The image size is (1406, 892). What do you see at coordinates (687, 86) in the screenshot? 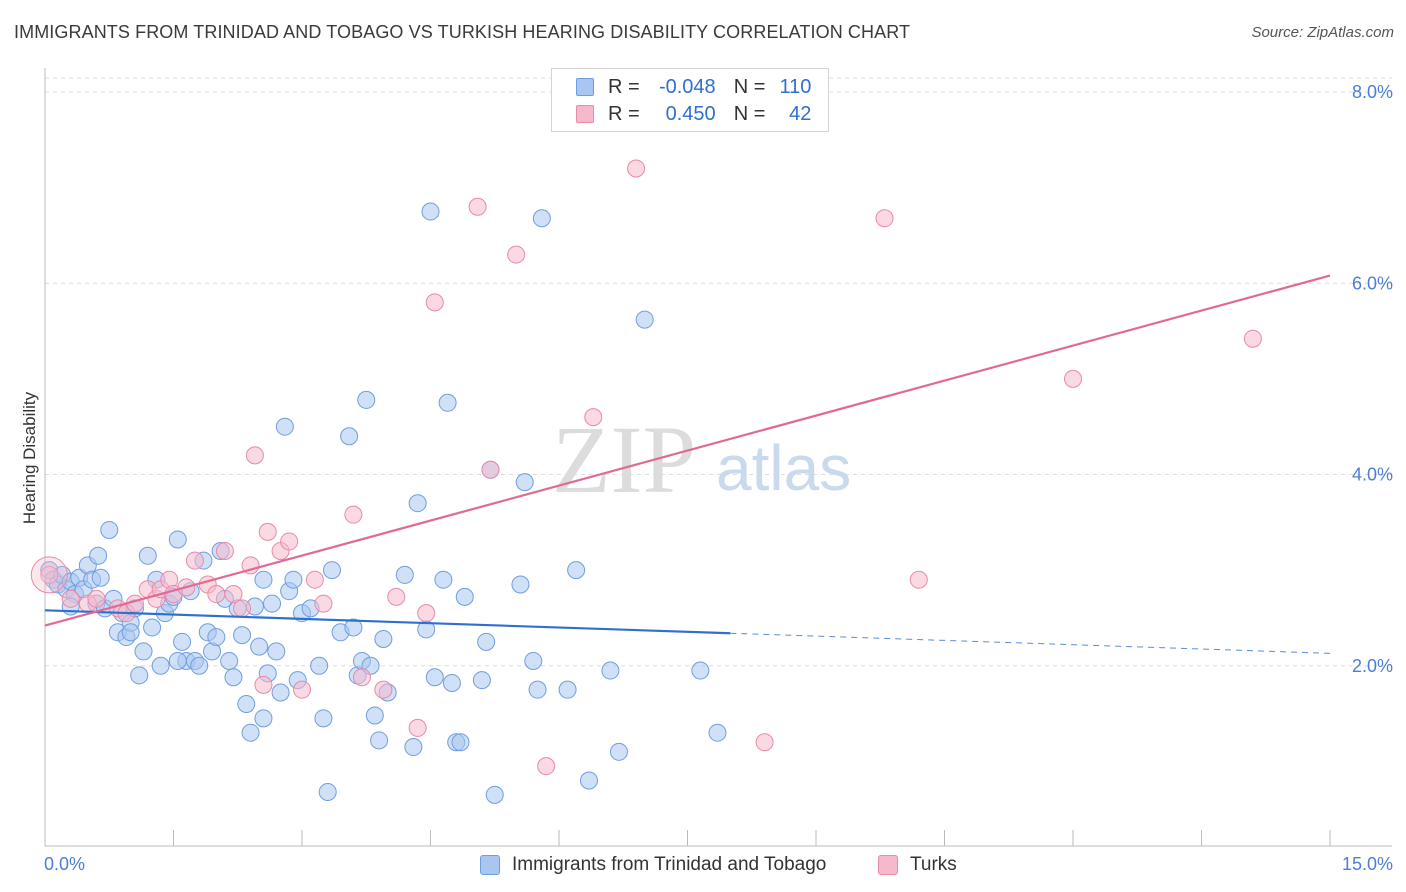
I see `legend-r-value: -0.048` at bounding box center [687, 86].